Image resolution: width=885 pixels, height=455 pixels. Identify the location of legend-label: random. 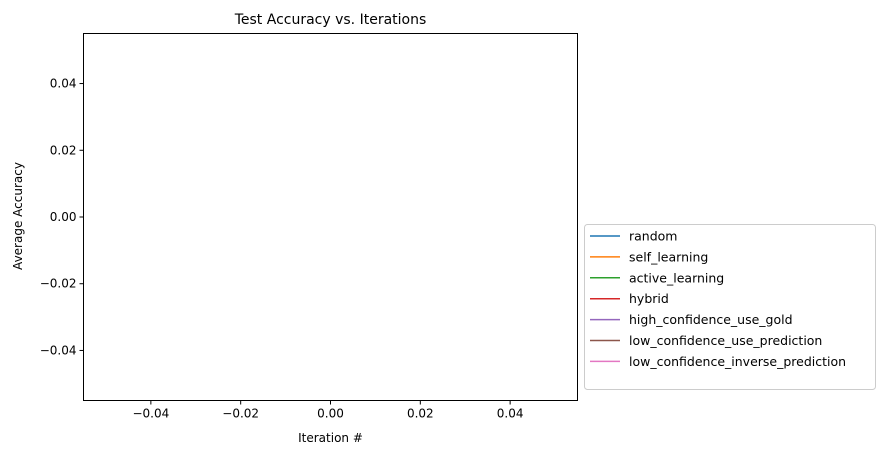
(653, 236).